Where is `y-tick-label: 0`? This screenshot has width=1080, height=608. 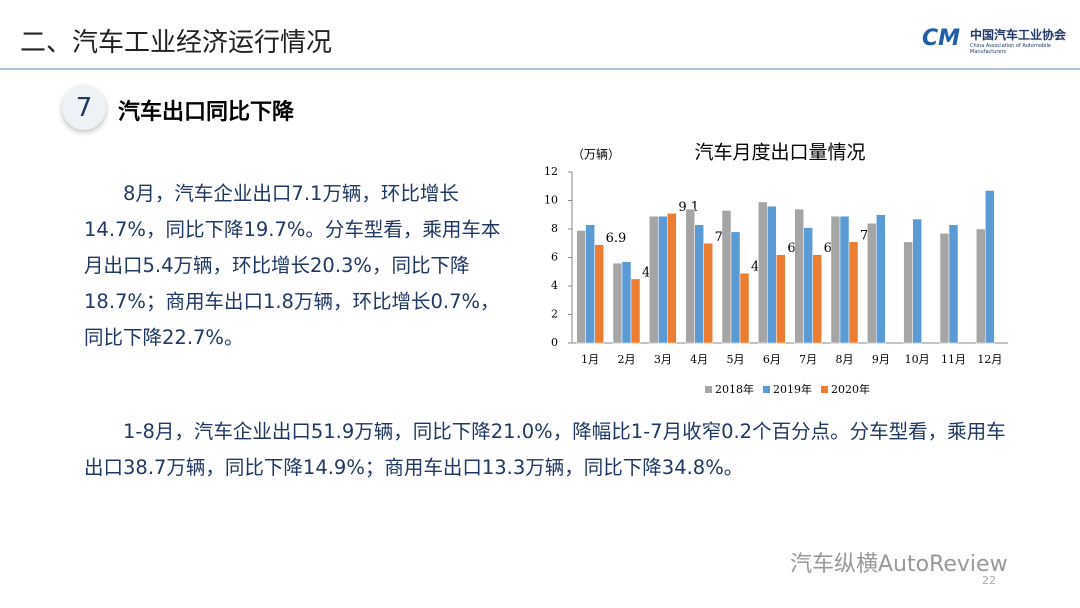
y-tick-label: 0 is located at coordinates (554, 342).